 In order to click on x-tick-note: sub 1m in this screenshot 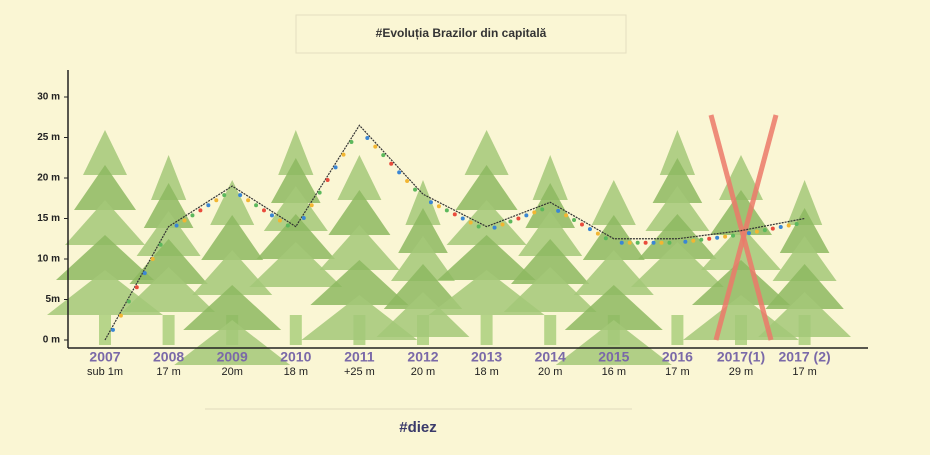, I will do `click(105, 372)`.